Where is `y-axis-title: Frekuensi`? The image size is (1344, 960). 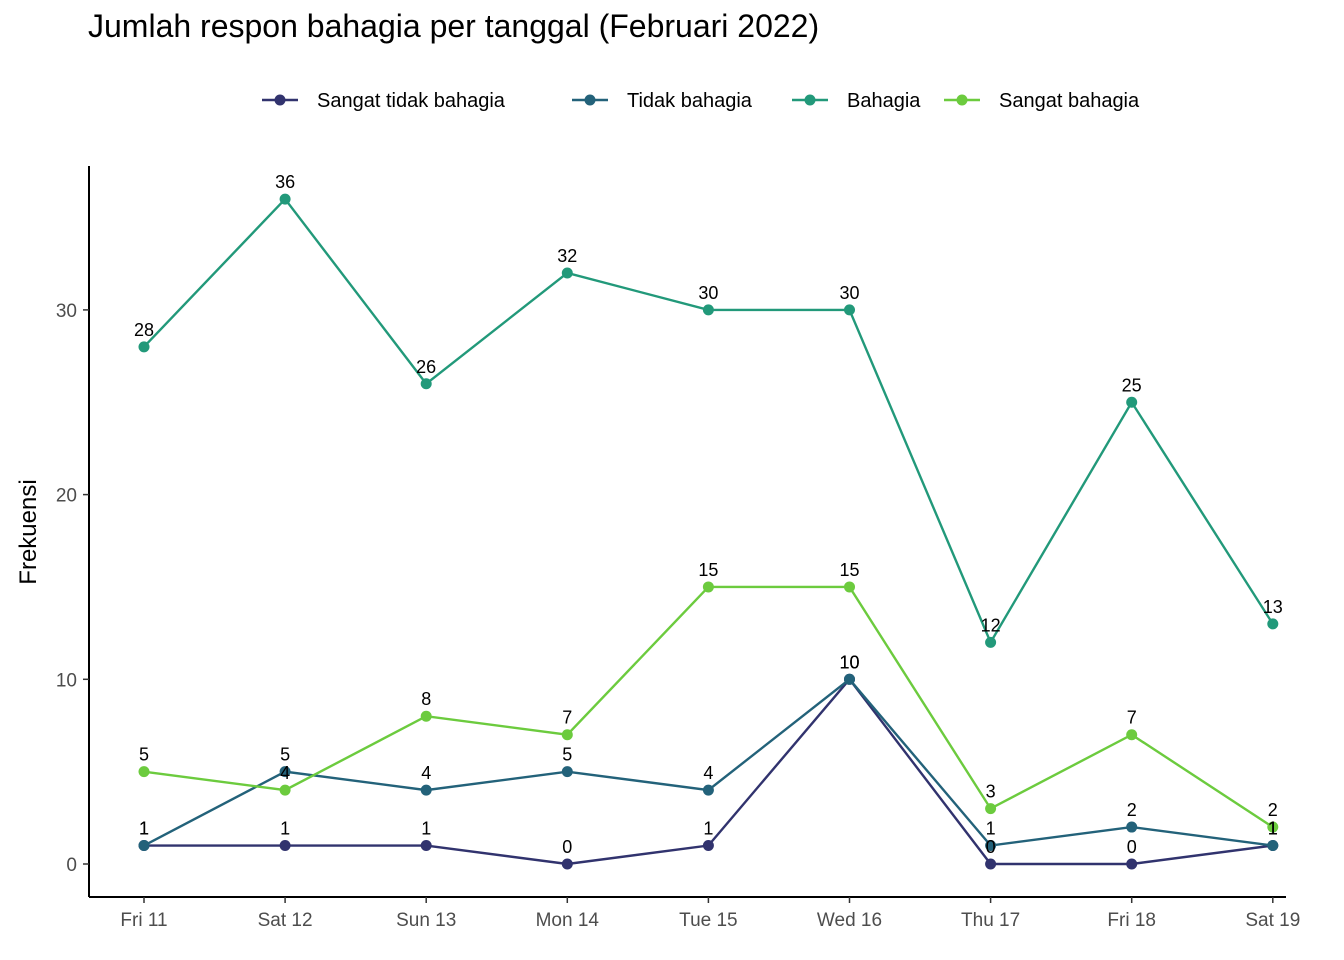
y-axis-title: Frekuensi is located at coordinates (28, 531).